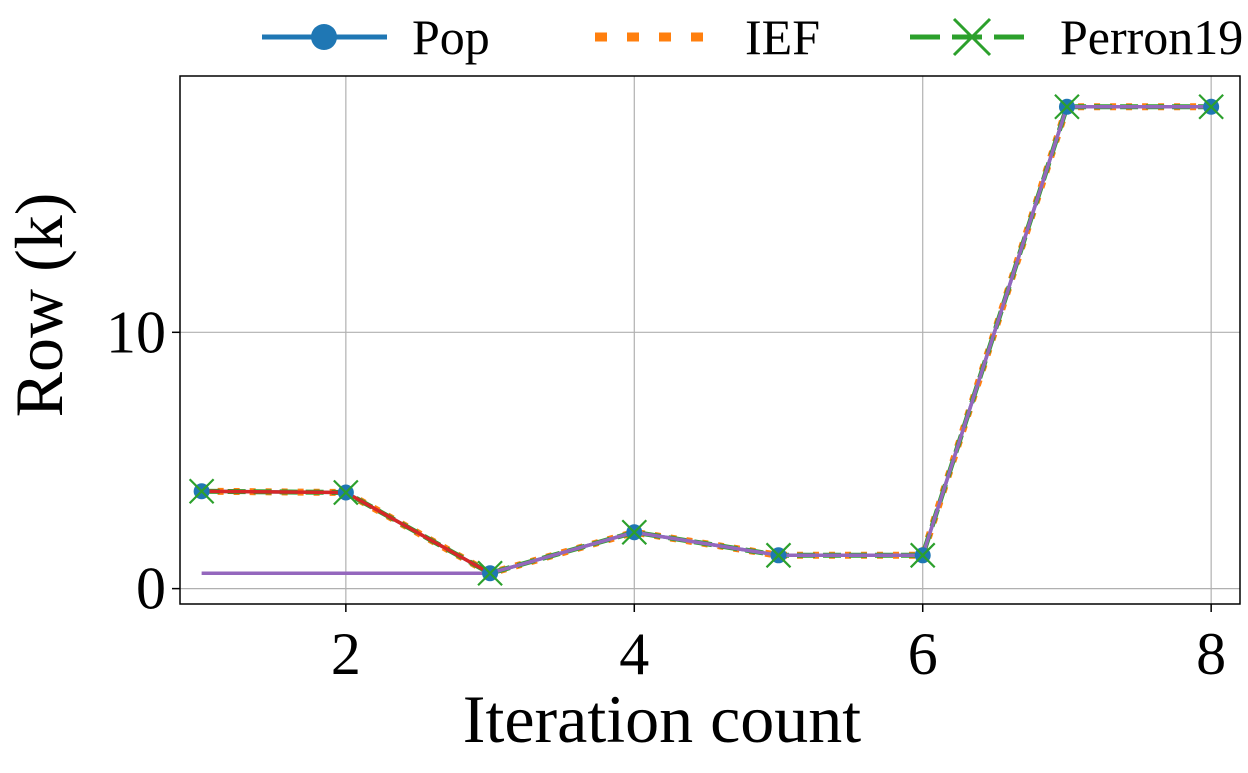 Image resolution: width=1248 pixels, height=773 pixels. I want to click on legend-label: Perron19, so click(1151, 37).